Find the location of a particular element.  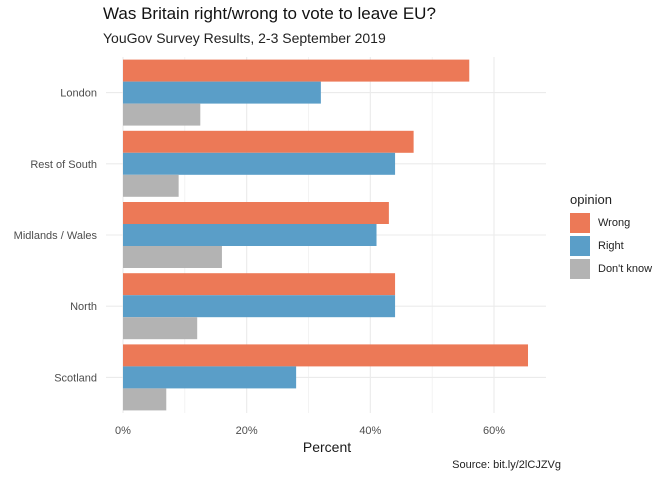

chart-caption: Source: bit.ly/2lCJZVg is located at coordinates (506, 465).